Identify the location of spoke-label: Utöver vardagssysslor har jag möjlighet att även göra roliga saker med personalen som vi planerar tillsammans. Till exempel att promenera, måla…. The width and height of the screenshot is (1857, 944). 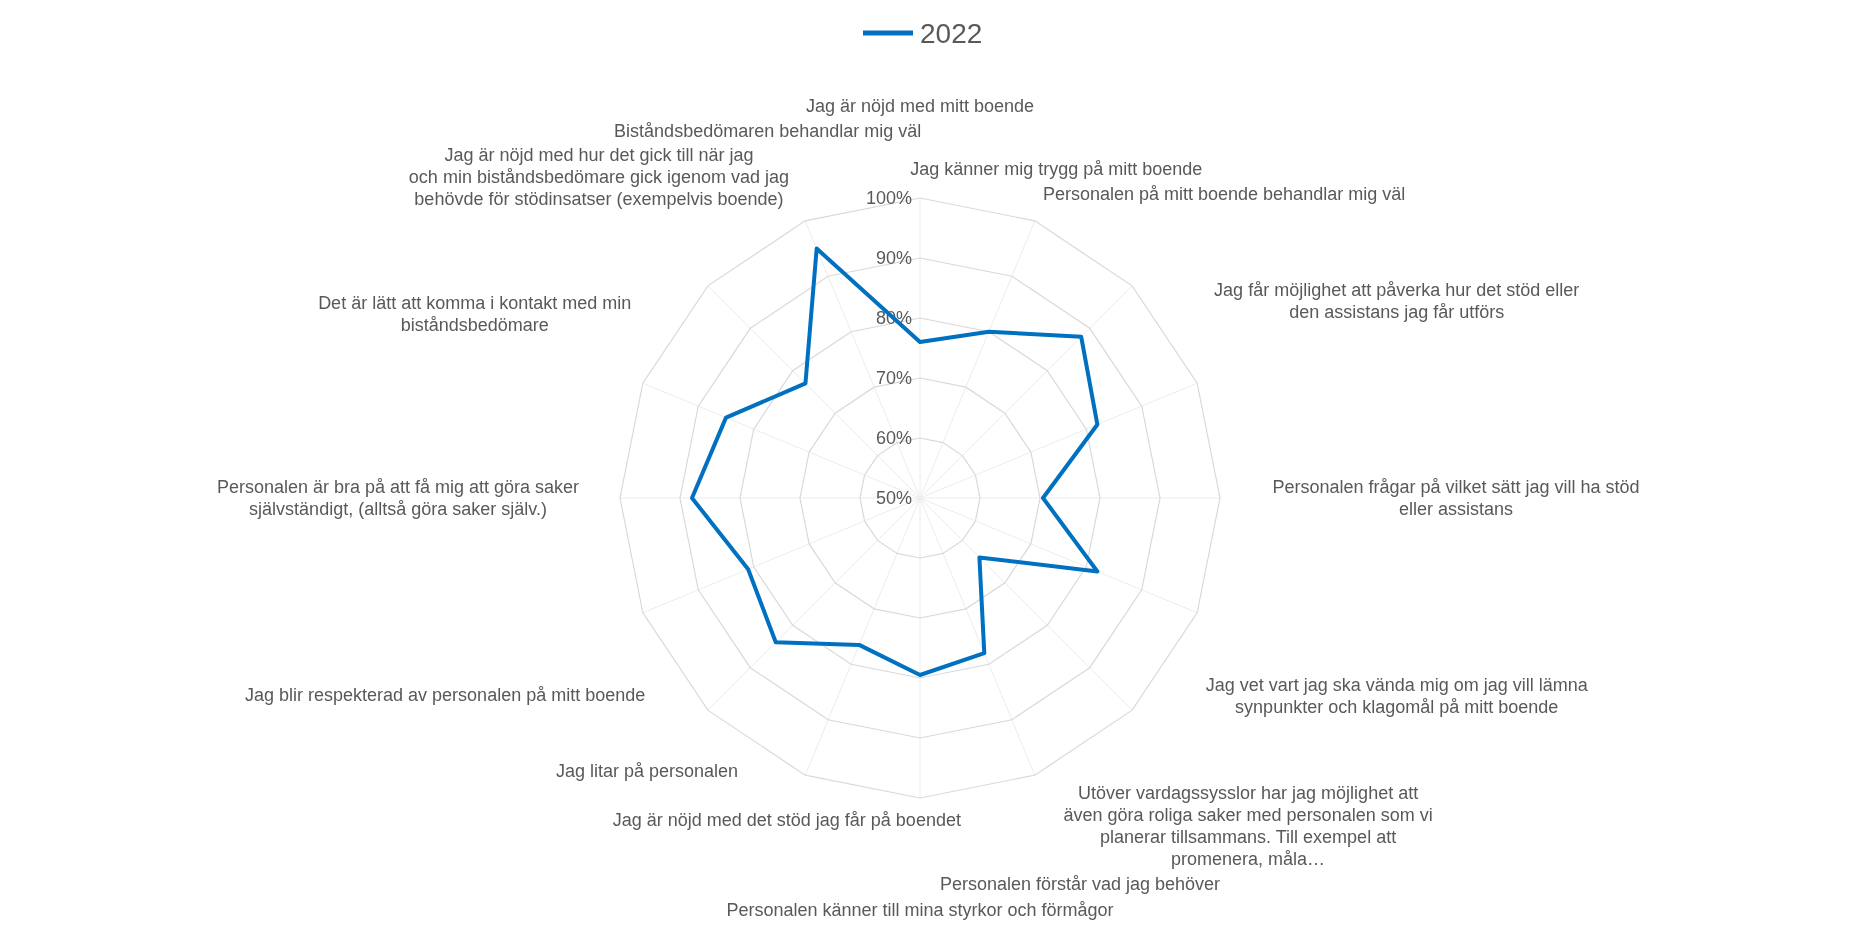
(1248, 826).